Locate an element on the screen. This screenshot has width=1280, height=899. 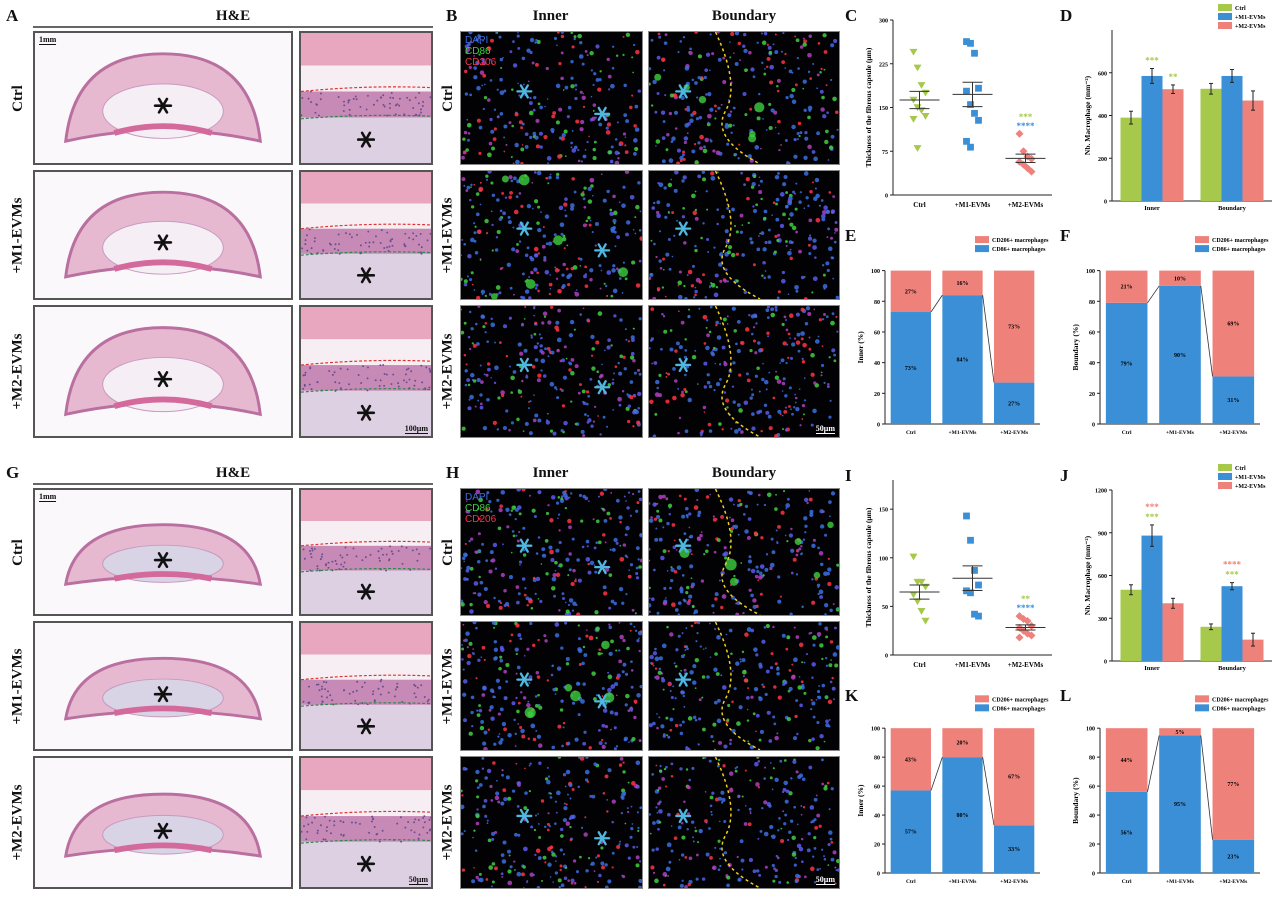
x-tick-label: Inner is located at coordinates (1152, 668).